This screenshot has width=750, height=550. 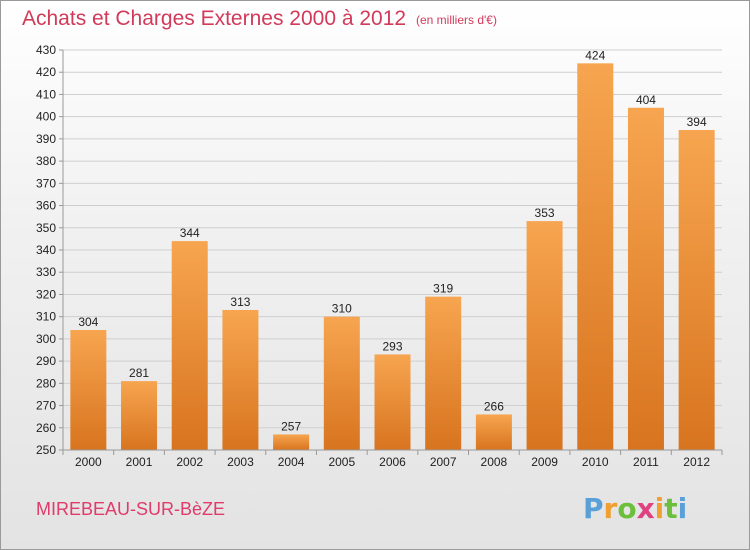 What do you see at coordinates (443, 462) in the screenshot?
I see `x-tick-label: 2007` at bounding box center [443, 462].